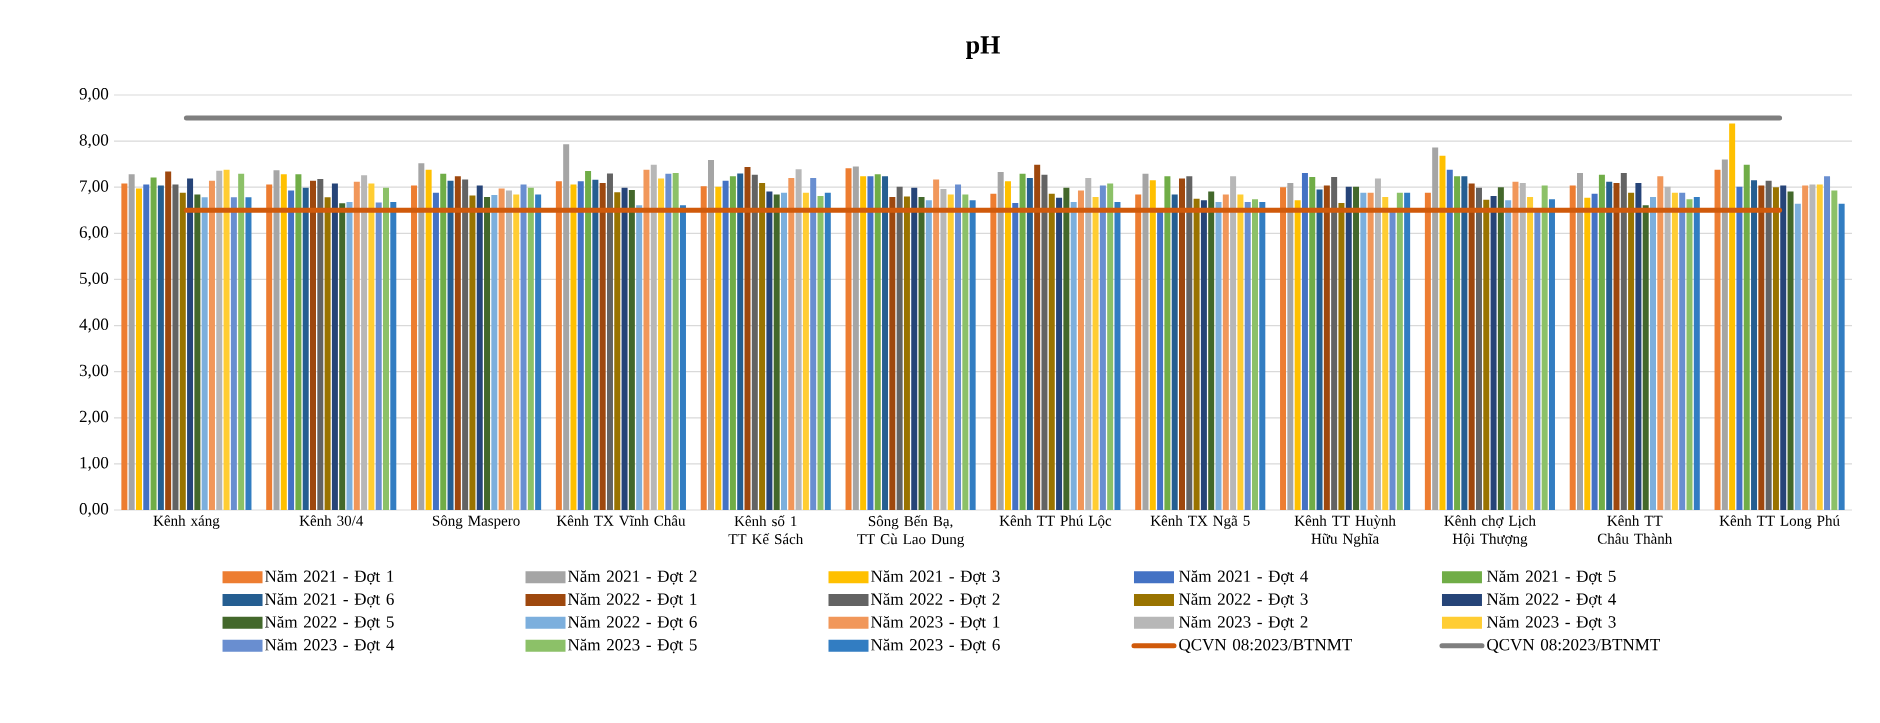 This screenshot has height=723, width=1880. What do you see at coordinates (94, 510) in the screenshot?
I see `y-tick-label: 0,00` at bounding box center [94, 510].